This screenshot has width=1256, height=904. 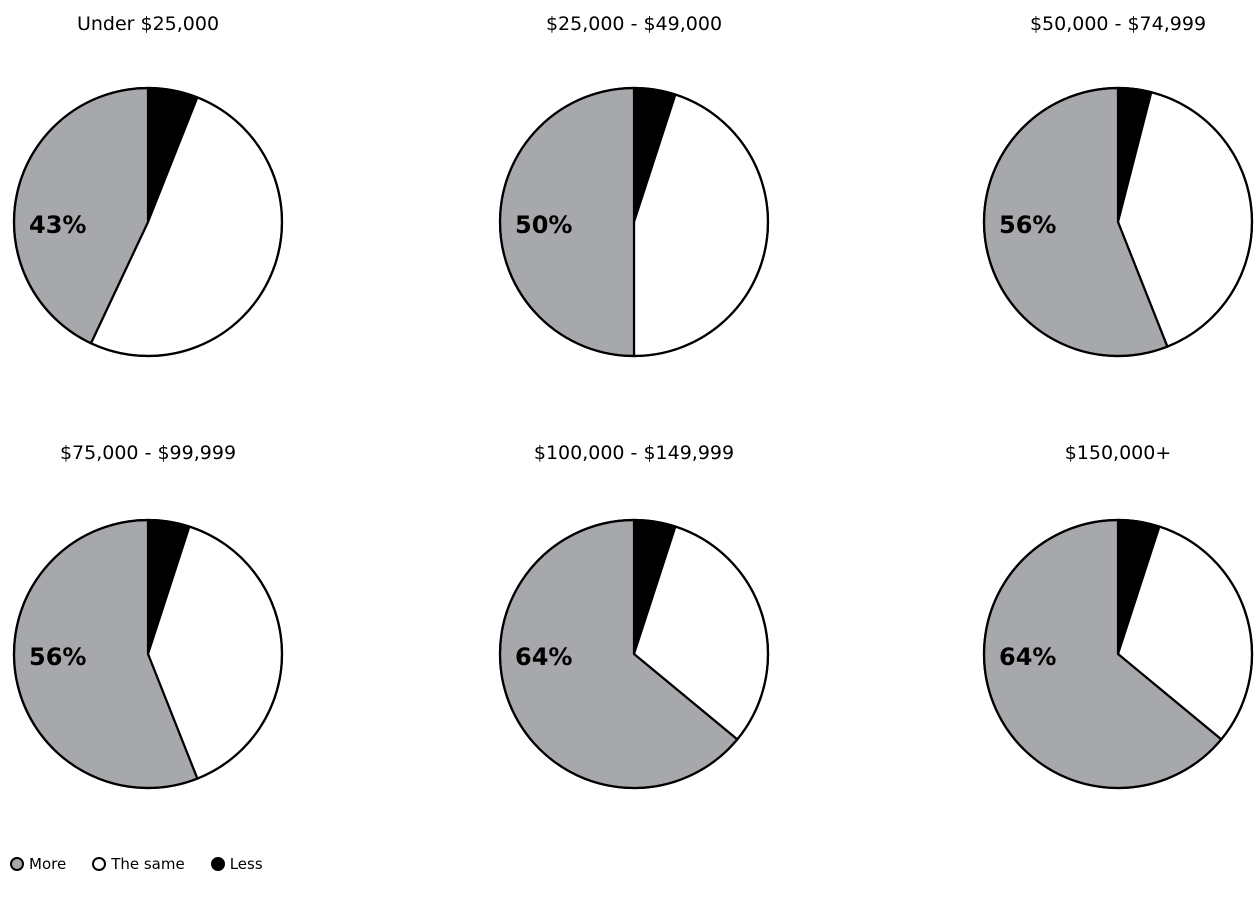 I want to click on legend-label: The same, so click(x=148, y=864).